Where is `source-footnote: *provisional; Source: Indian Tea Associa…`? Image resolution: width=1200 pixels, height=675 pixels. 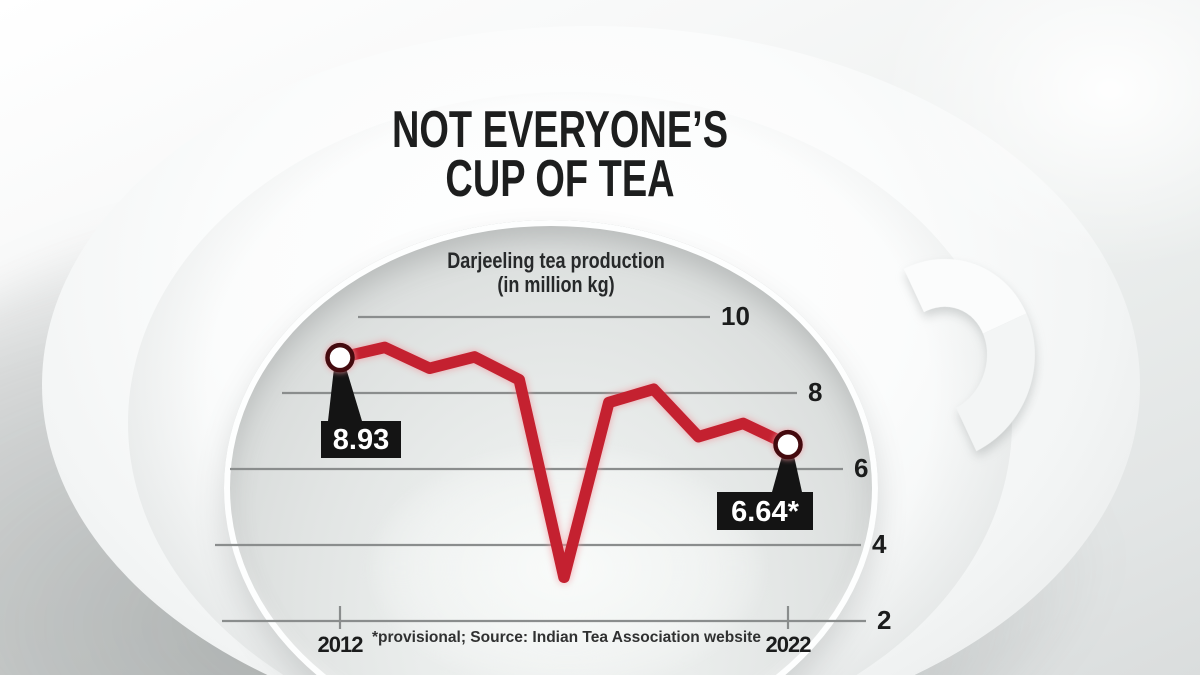
source-footnote: *provisional; Source: Indian Tea Associa… is located at coordinates (566, 637).